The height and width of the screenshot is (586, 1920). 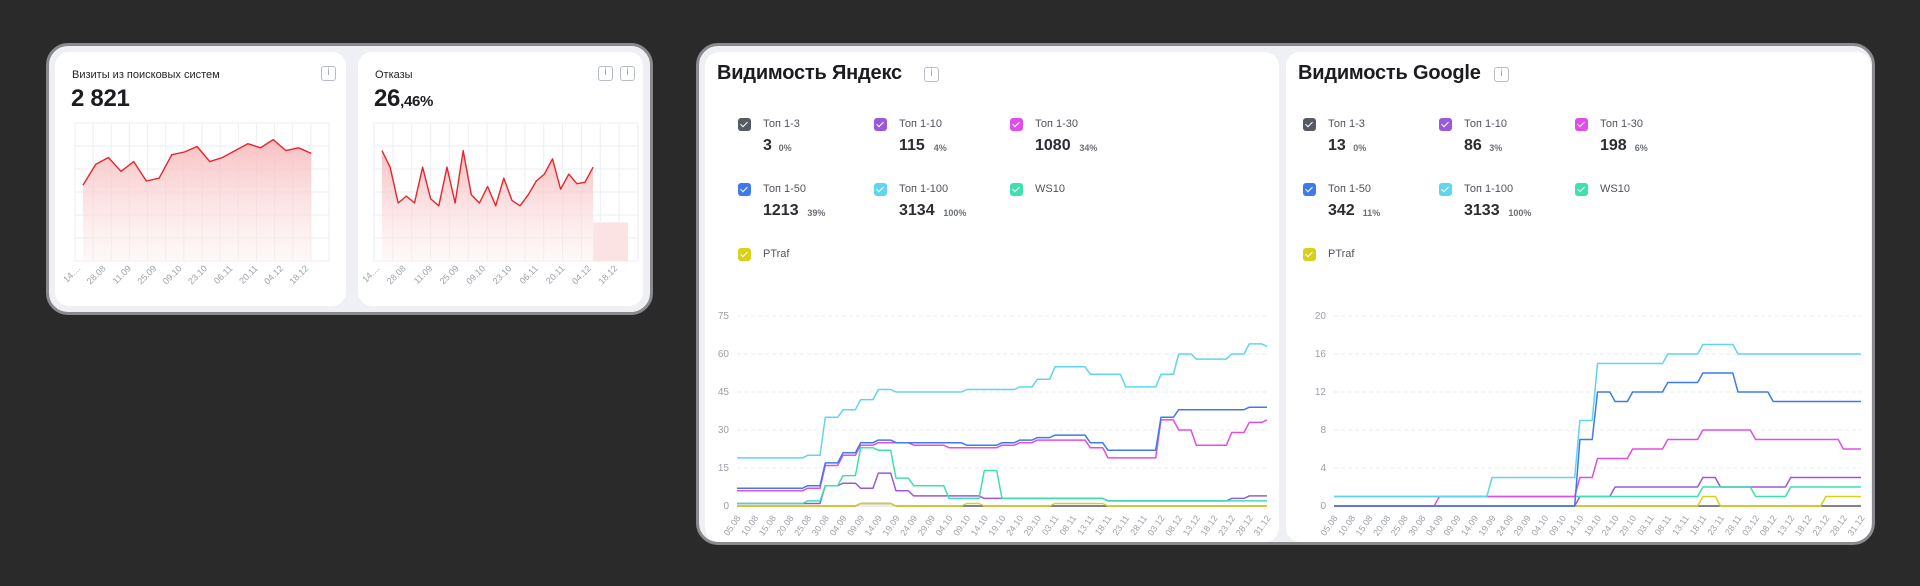 I want to click on legend-label: Топ 1-30, so click(x=1622, y=124).